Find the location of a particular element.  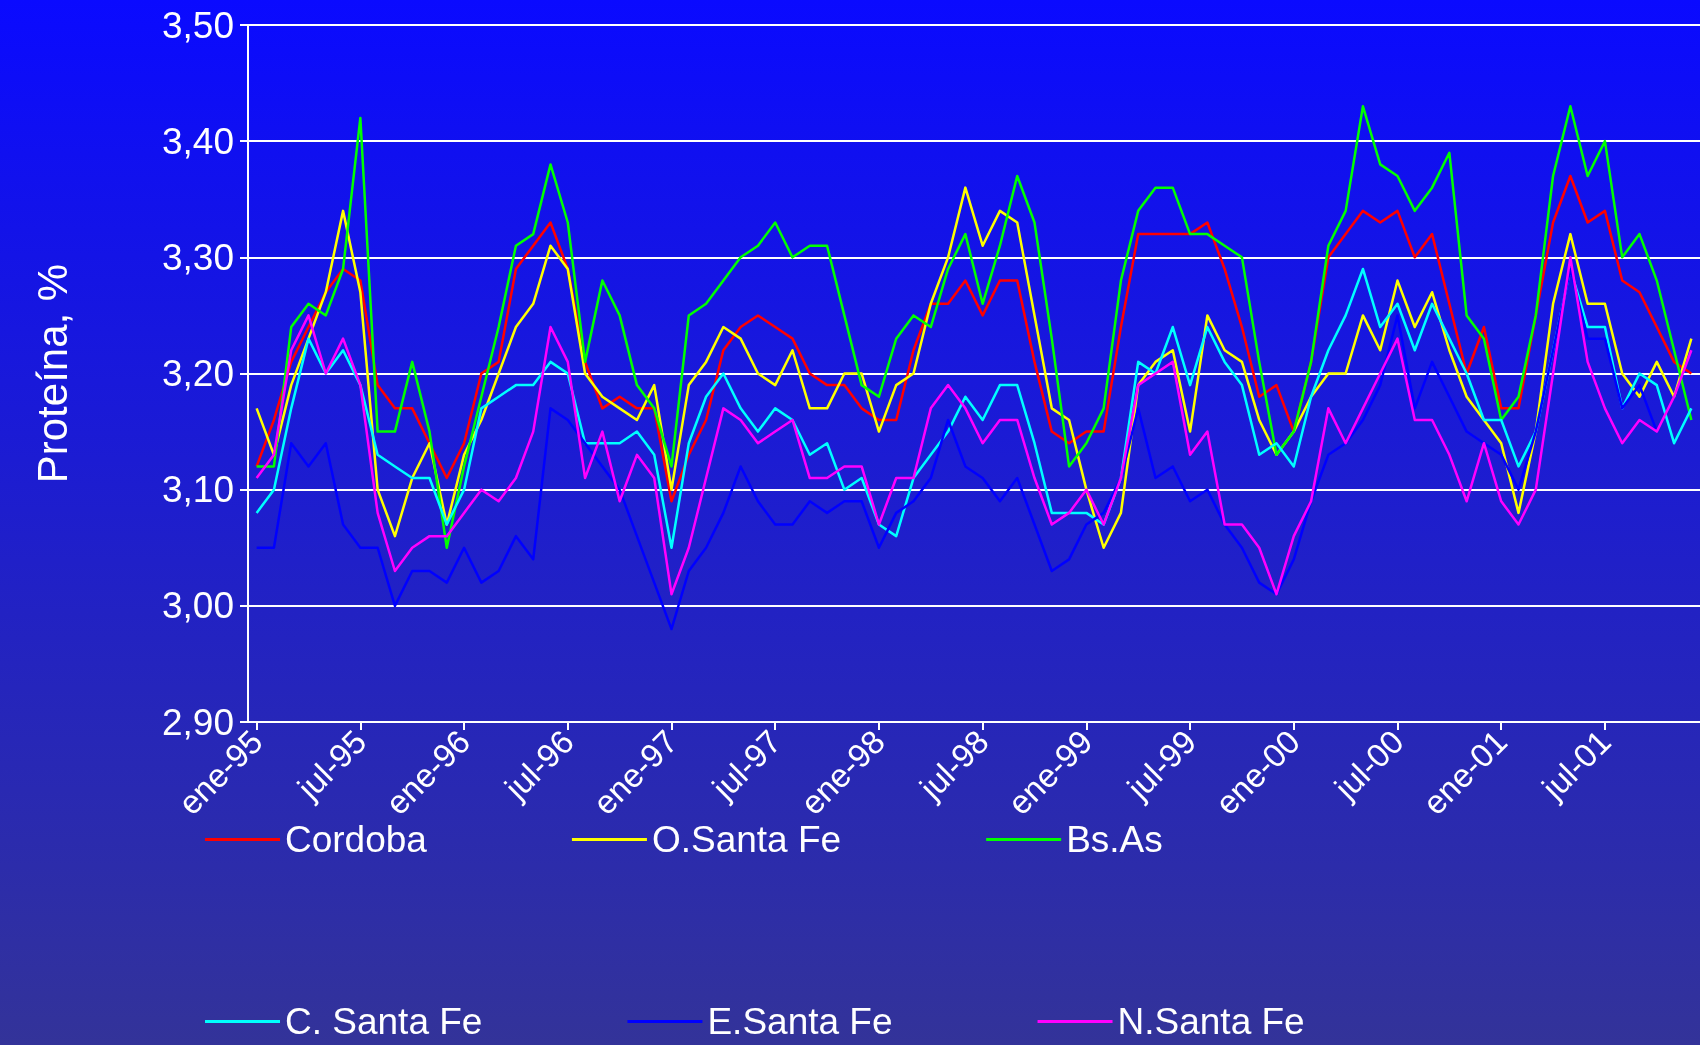

y-tick-label: 3,10 is located at coordinates (197, 490).